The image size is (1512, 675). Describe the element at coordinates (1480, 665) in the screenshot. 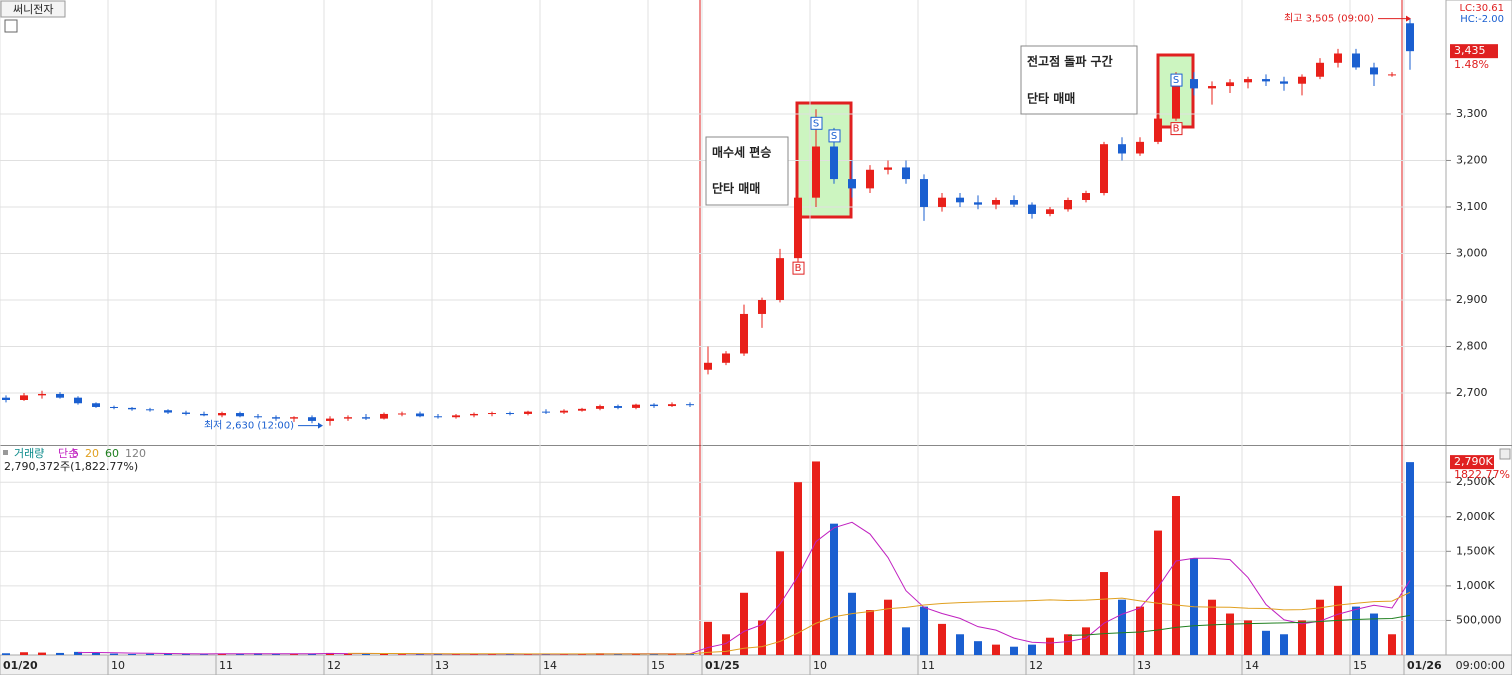

I see `time-label: 09:00:00` at that location.